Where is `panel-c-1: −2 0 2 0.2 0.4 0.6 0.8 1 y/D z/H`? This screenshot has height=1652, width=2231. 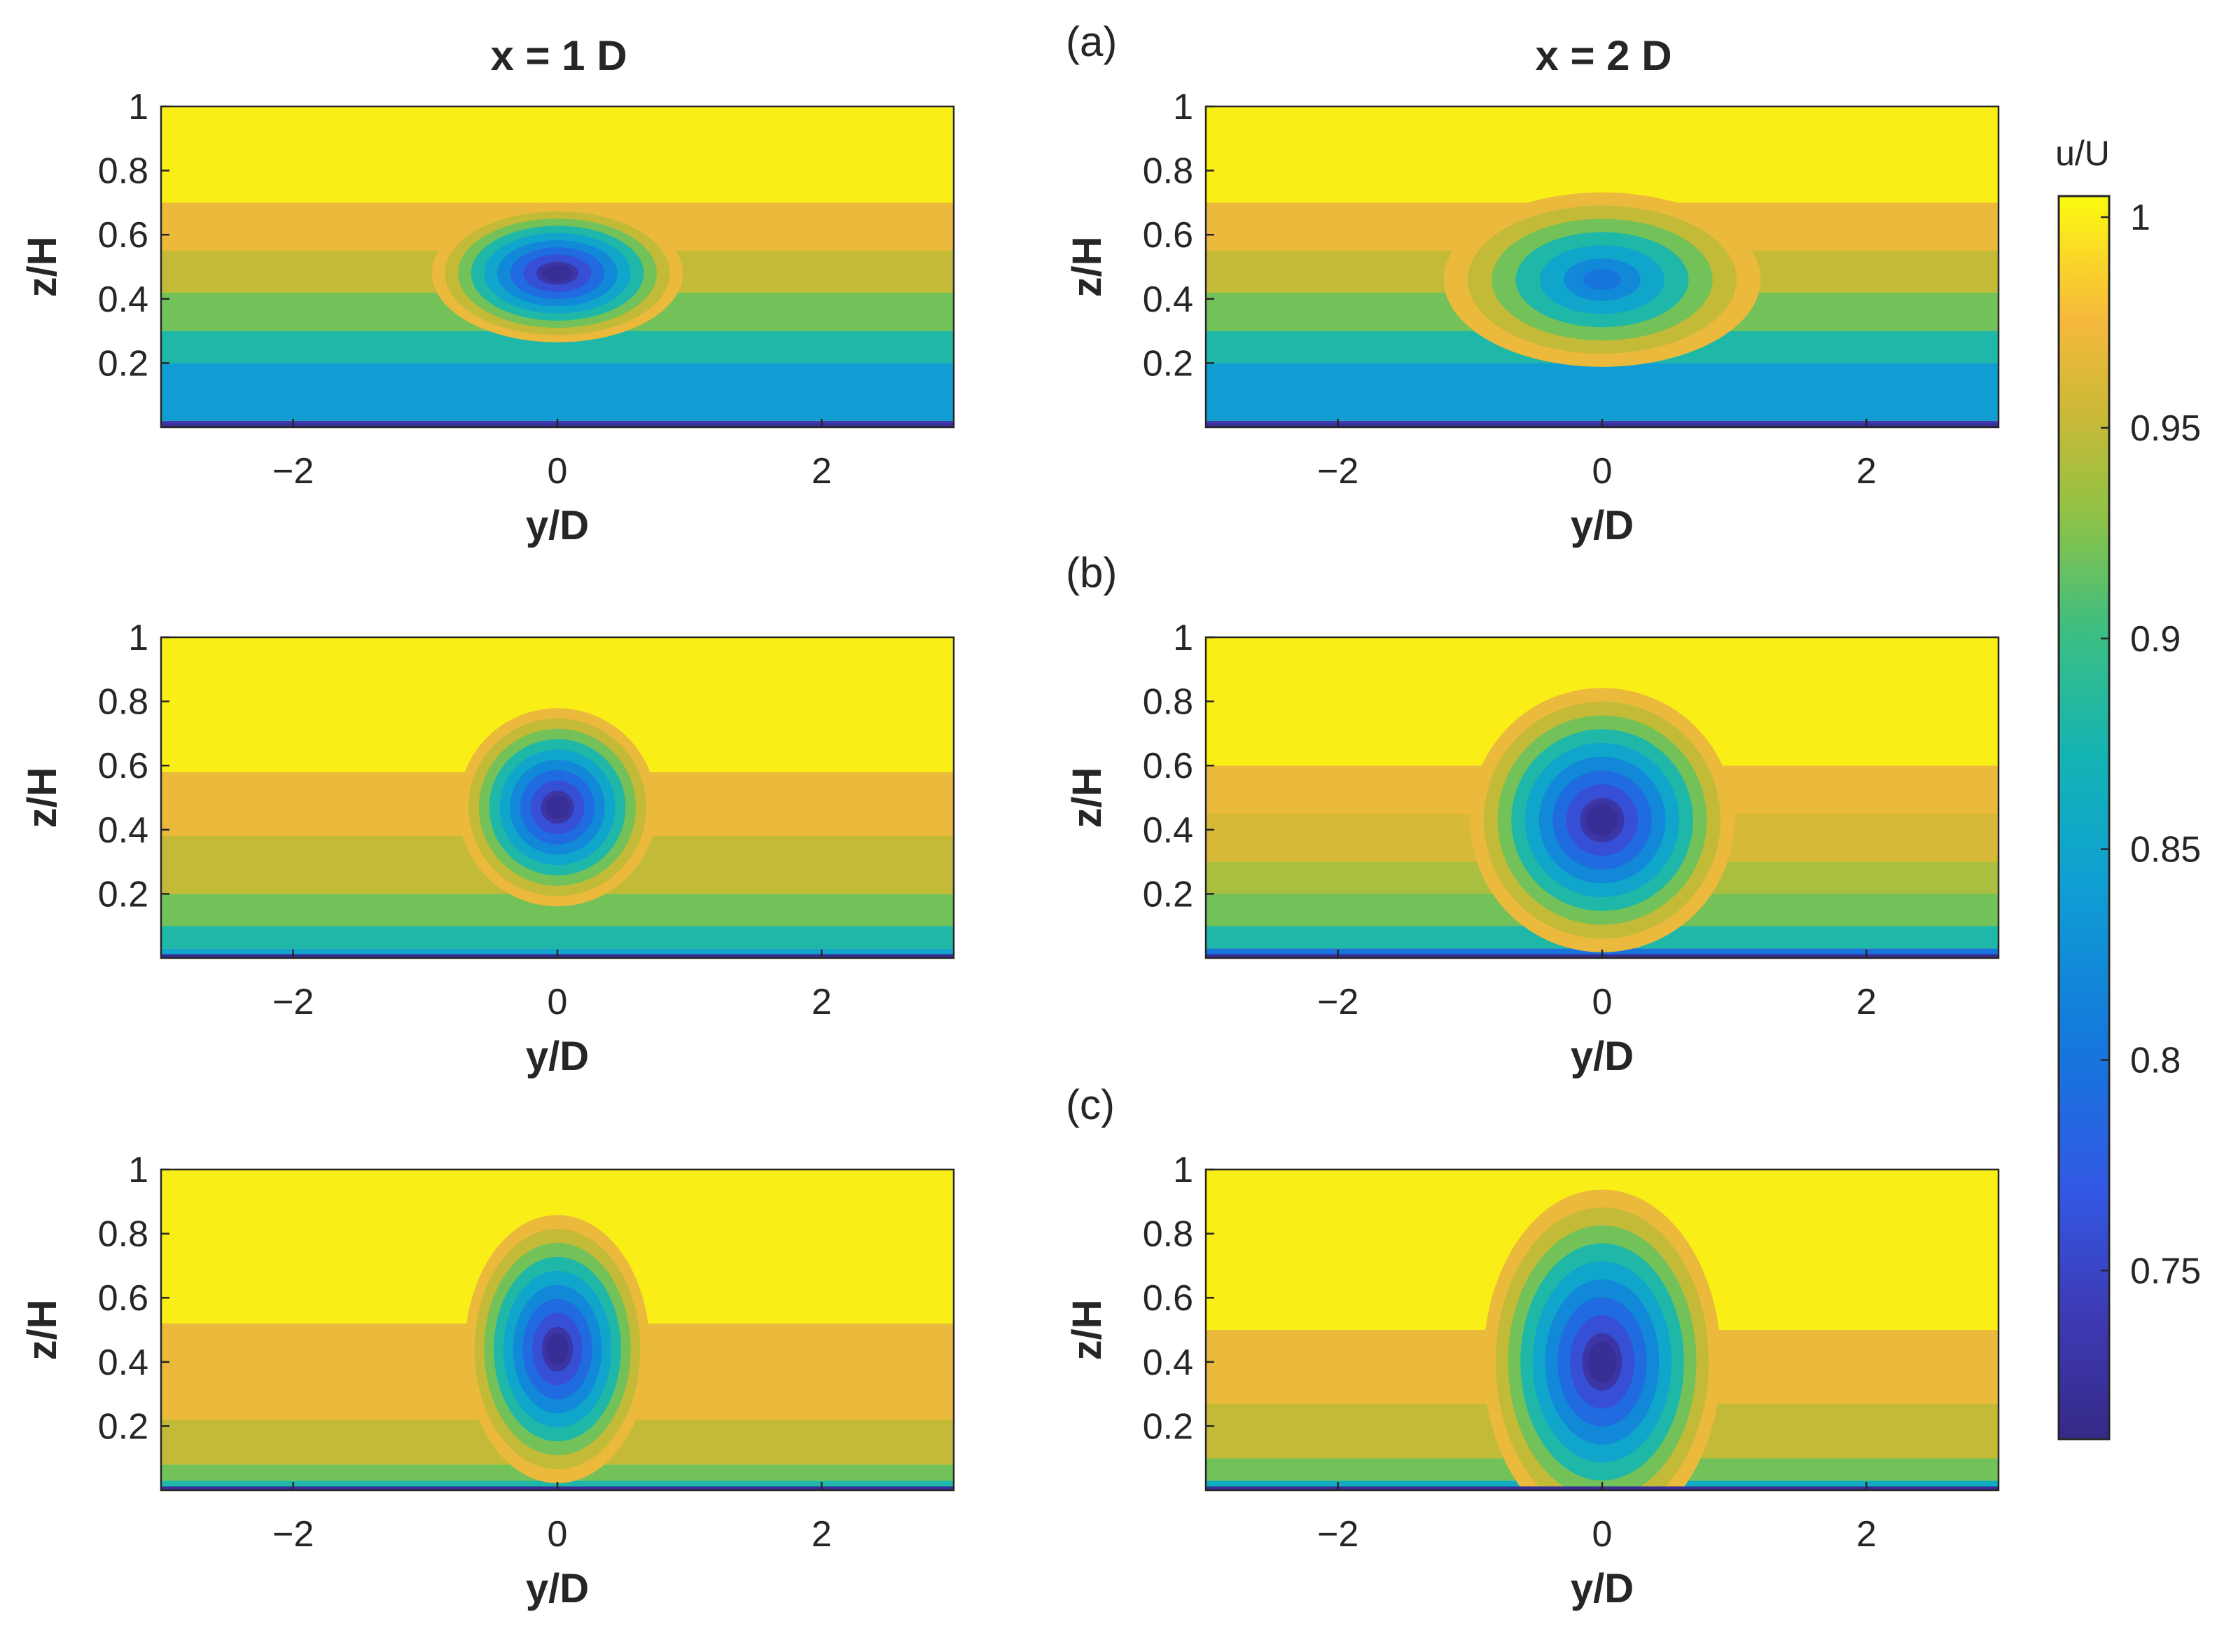
panel-c-1: −2 0 2 0.2 0.4 0.6 0.8 1 y/D z/H is located at coordinates (487, 1380).